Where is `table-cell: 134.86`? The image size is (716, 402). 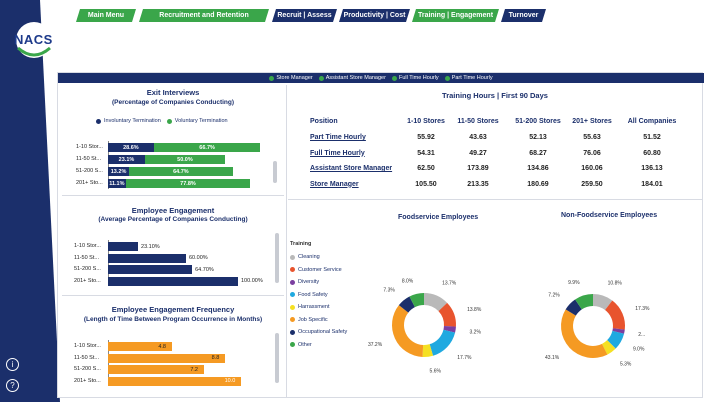 table-cell: 134.86 is located at coordinates (538, 168).